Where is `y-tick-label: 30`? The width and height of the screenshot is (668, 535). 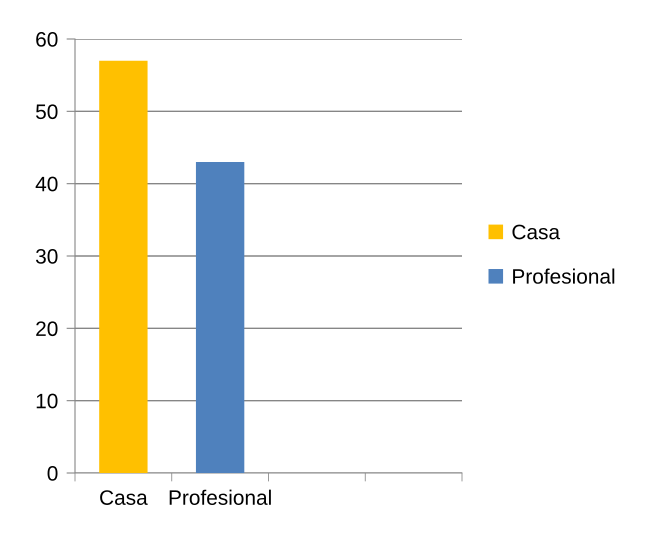 y-tick-label: 30 is located at coordinates (47, 256).